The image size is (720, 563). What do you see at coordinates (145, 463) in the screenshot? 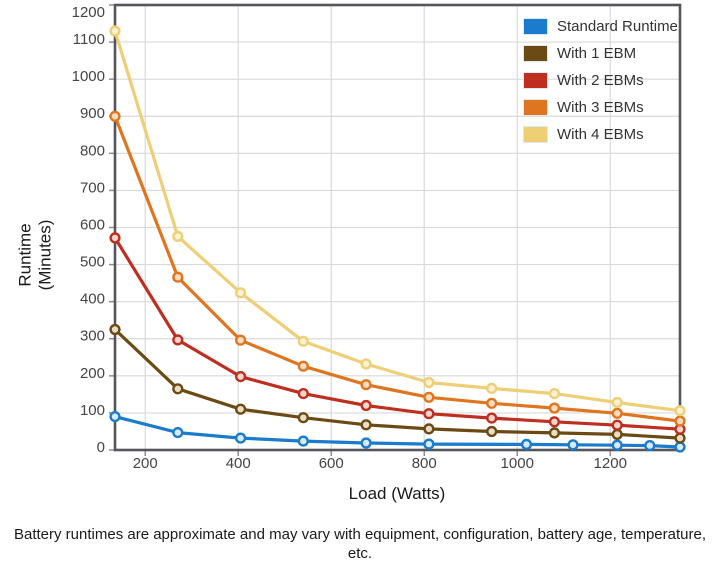
I see `x-tick-label: 200` at bounding box center [145, 463].